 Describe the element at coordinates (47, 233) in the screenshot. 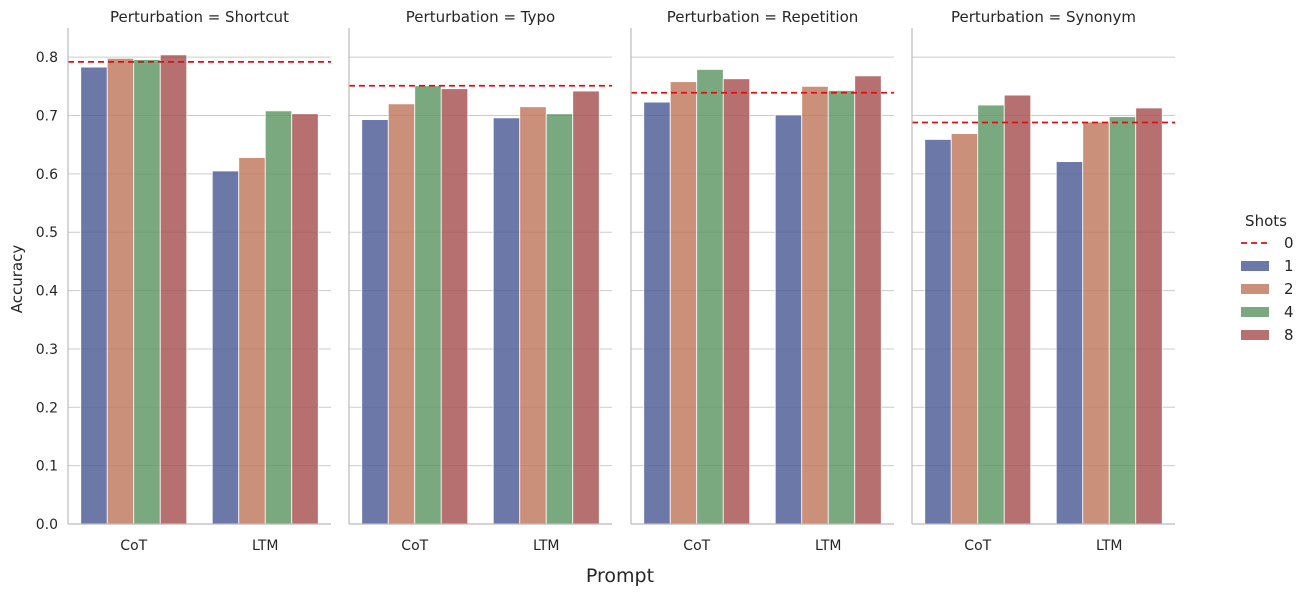

I see `y-tick-label: 0.5` at that location.